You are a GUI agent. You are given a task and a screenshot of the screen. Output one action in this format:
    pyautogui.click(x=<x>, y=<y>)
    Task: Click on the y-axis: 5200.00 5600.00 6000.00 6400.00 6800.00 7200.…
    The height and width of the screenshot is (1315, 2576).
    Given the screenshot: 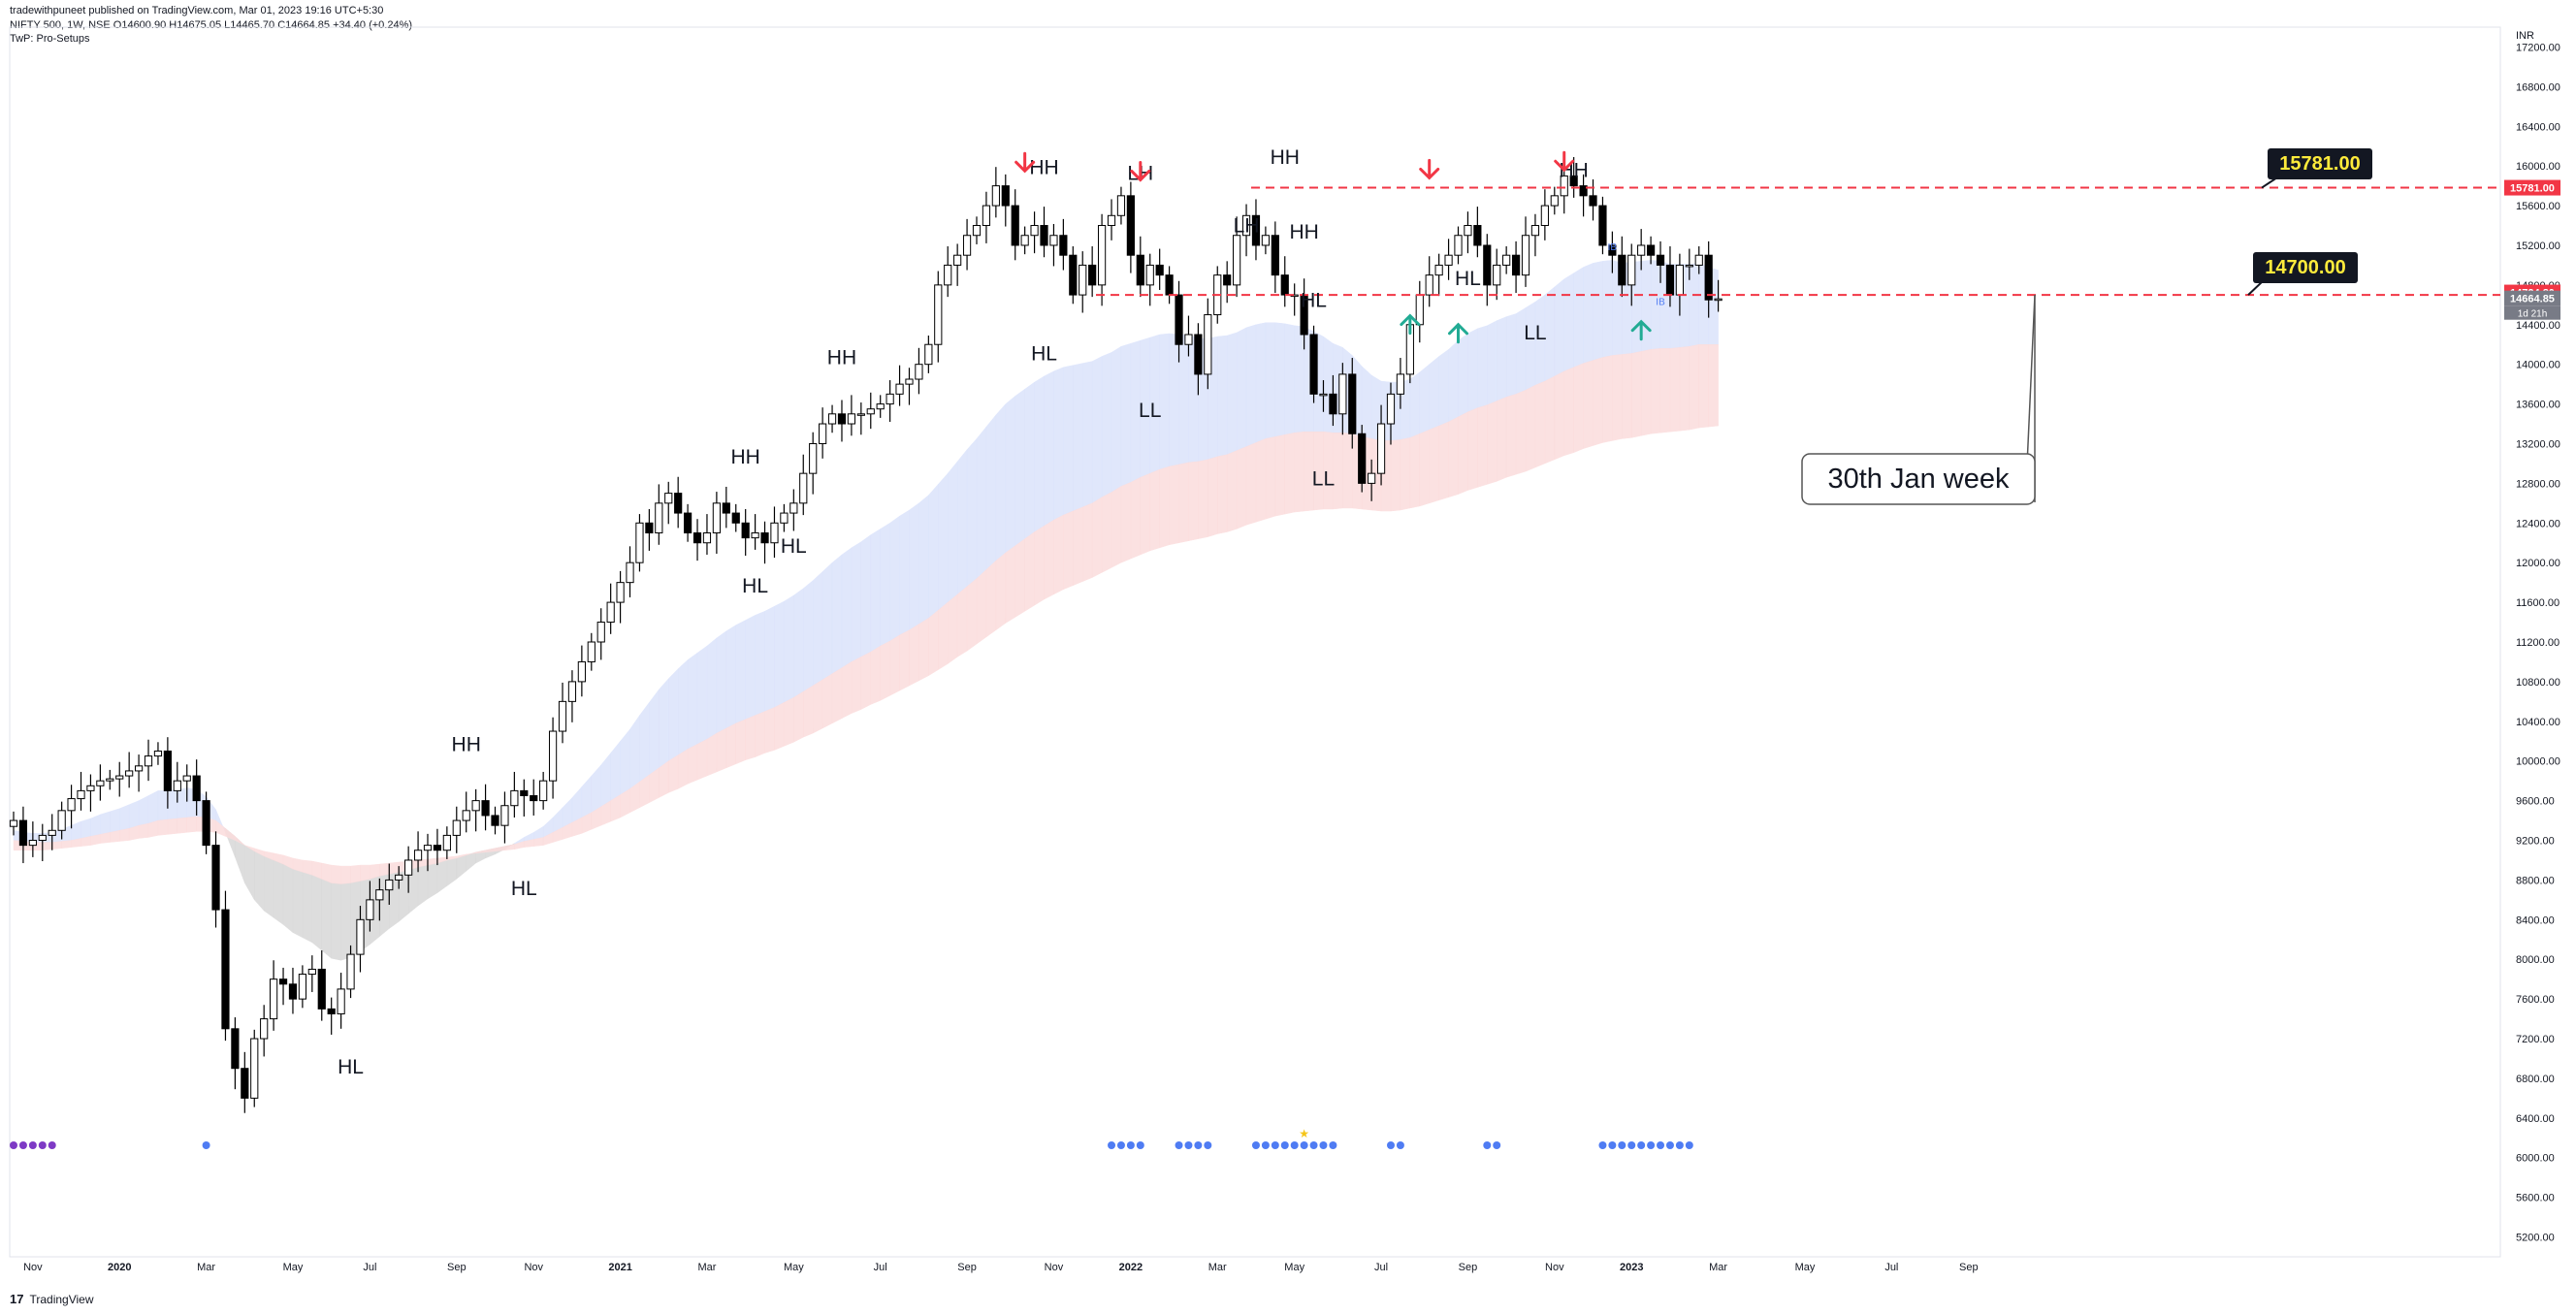 What is the action you would take?
    pyautogui.click(x=2538, y=637)
    